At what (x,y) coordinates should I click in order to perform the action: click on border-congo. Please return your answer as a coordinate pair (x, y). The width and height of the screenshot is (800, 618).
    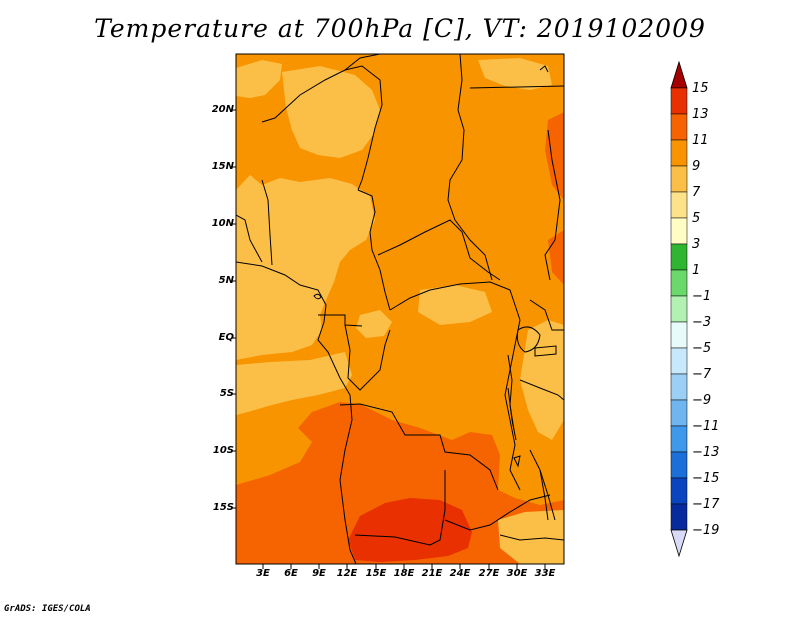
    Looking at the image, I should click on (367, 357).